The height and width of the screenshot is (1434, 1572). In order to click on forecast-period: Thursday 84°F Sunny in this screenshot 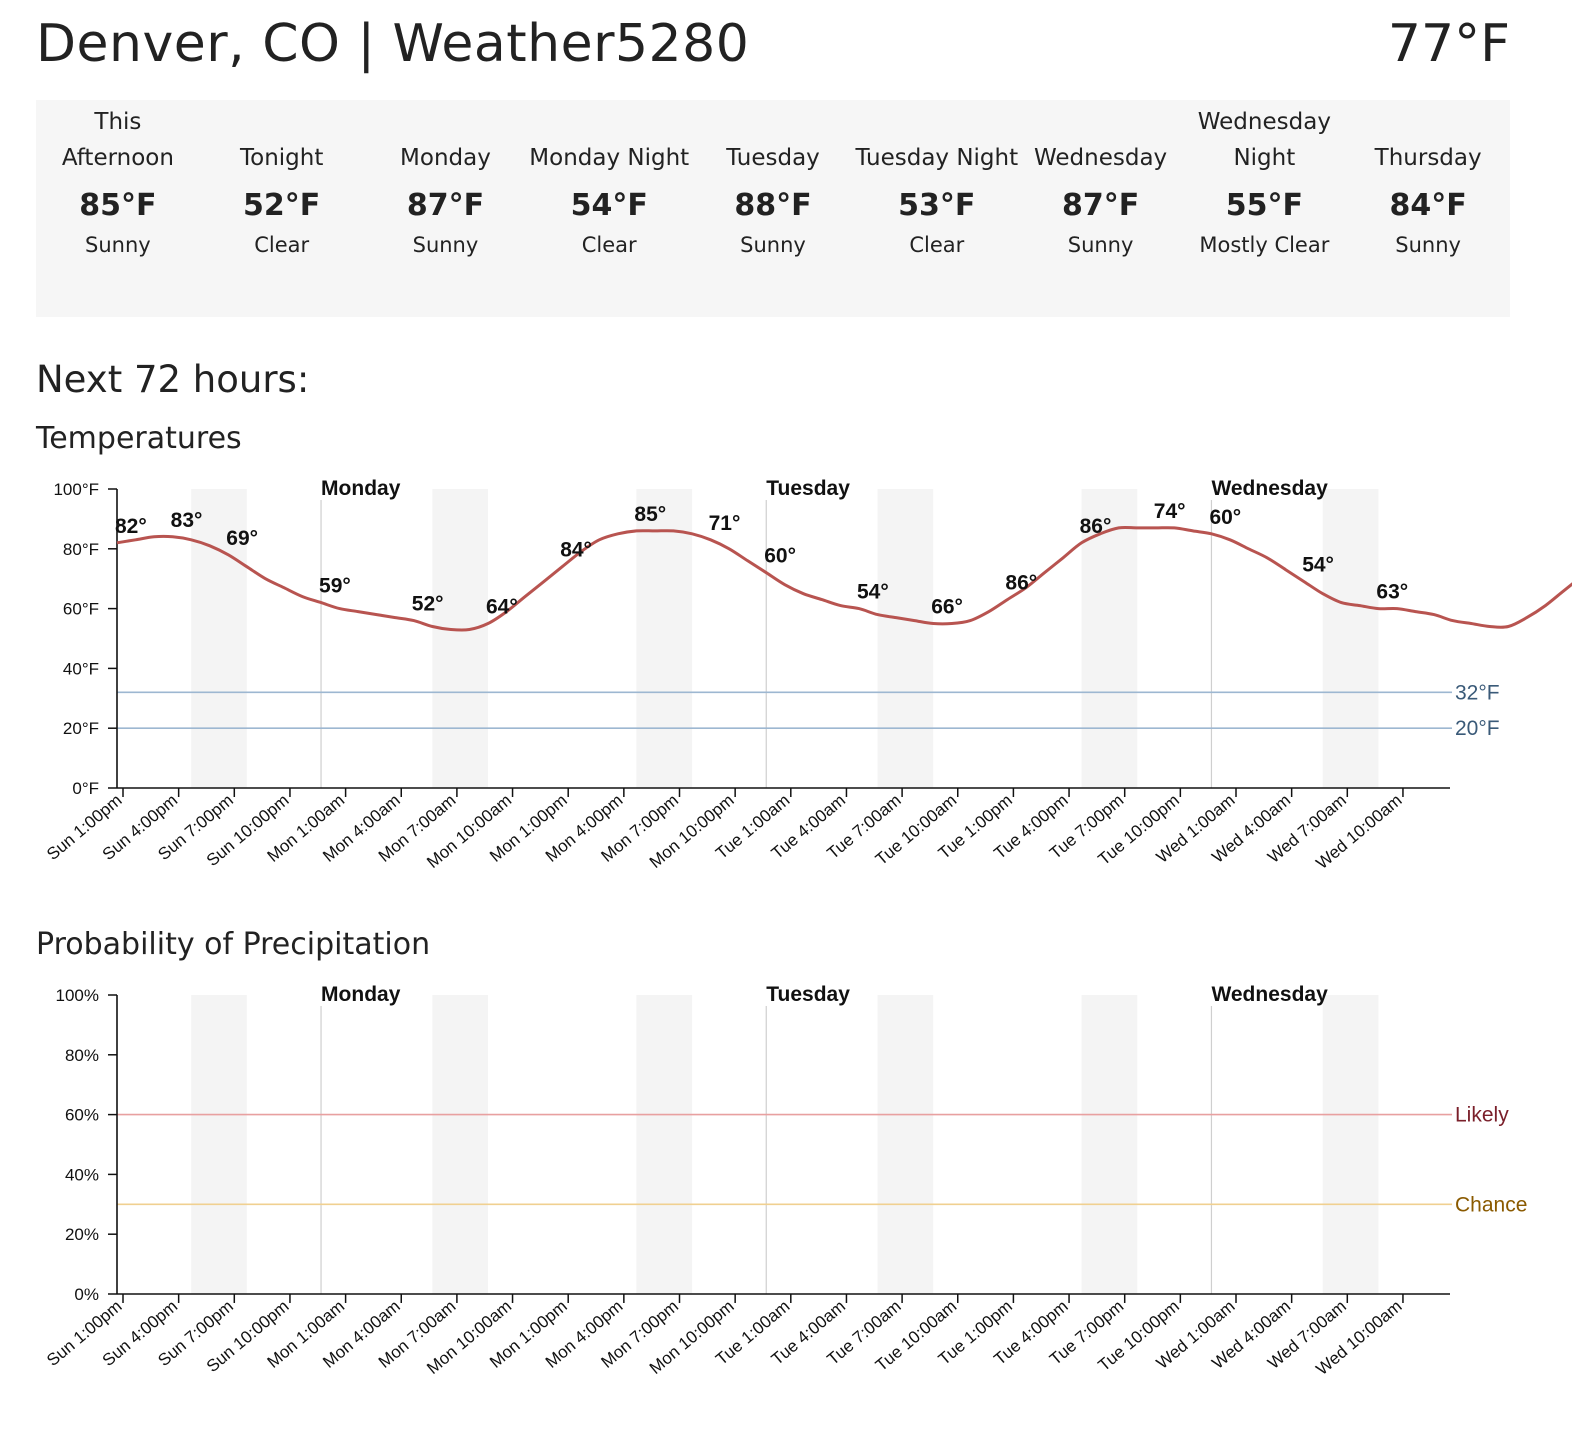, I will do `click(1428, 208)`.